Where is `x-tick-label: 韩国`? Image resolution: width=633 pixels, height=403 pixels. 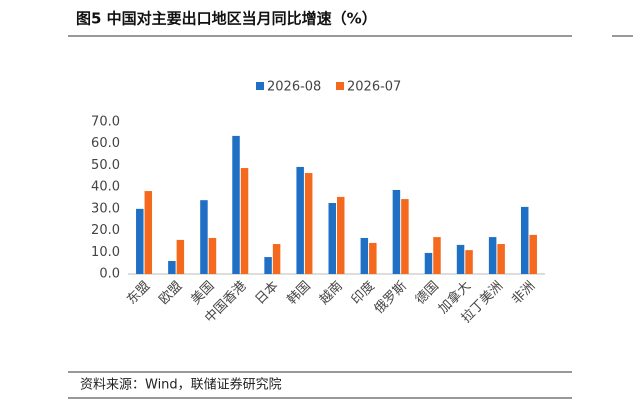
x-tick-label: 韩国 is located at coordinates (299, 293).